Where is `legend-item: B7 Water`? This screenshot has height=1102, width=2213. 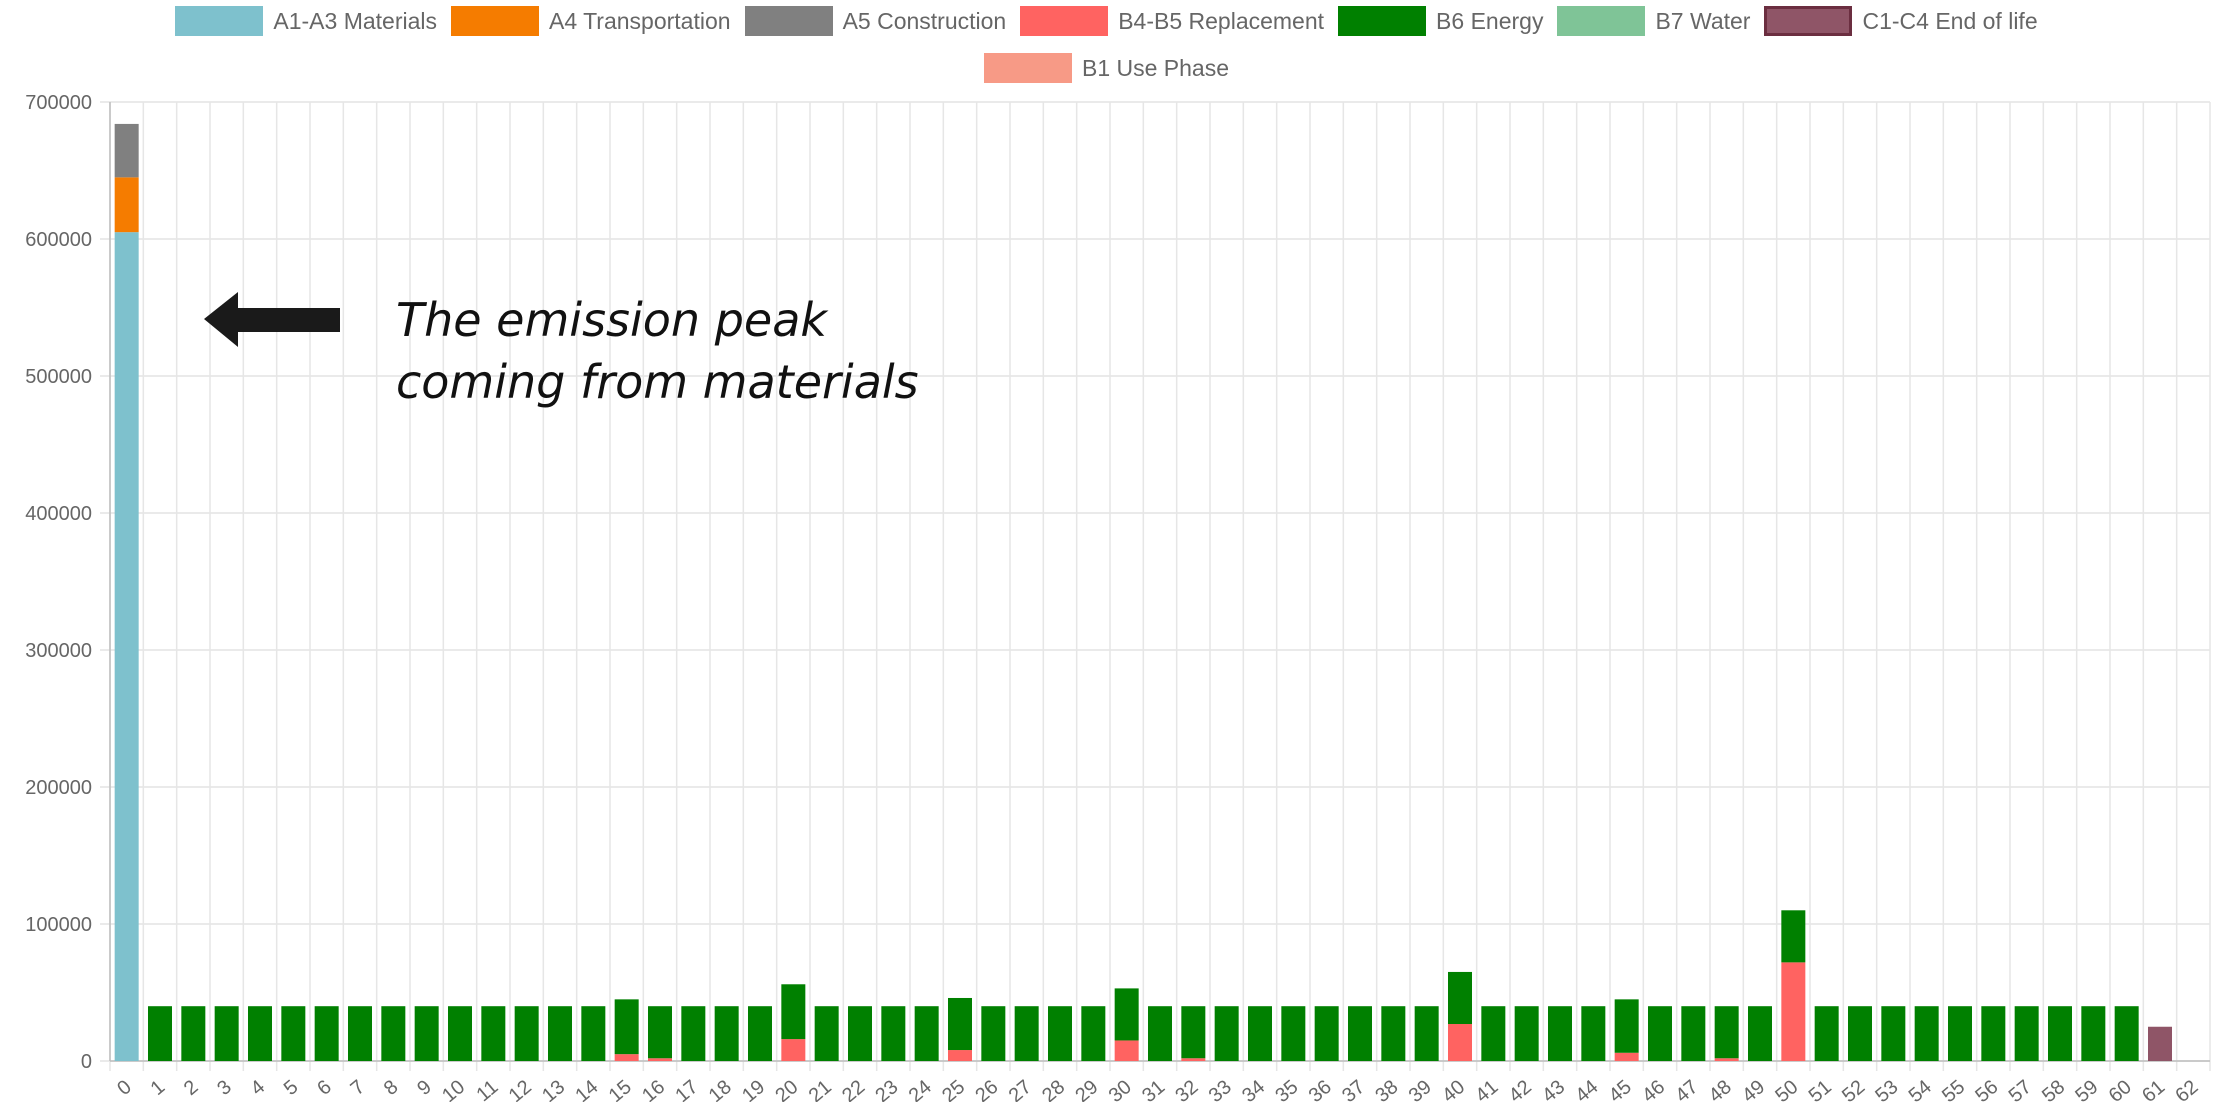 legend-item: B7 Water is located at coordinates (1653, 21).